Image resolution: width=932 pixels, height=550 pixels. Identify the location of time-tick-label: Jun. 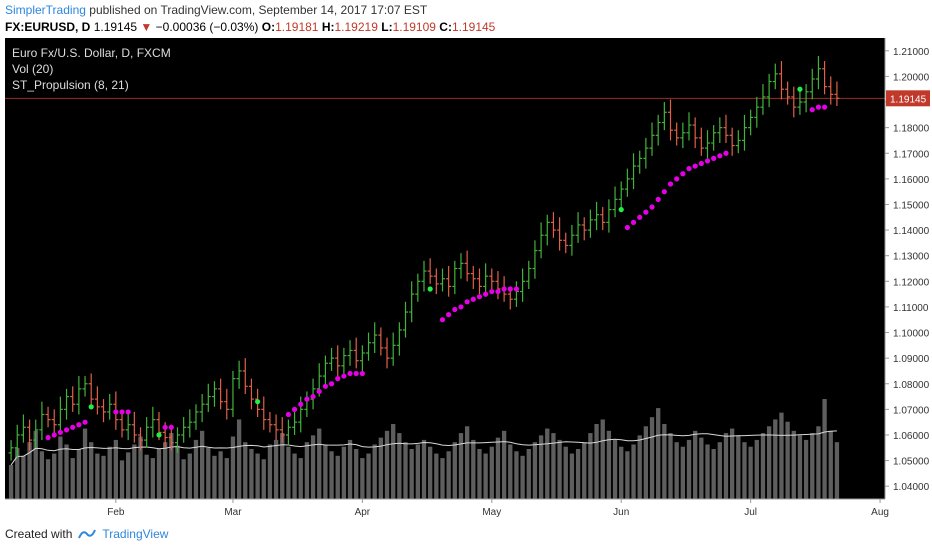
(621, 512).